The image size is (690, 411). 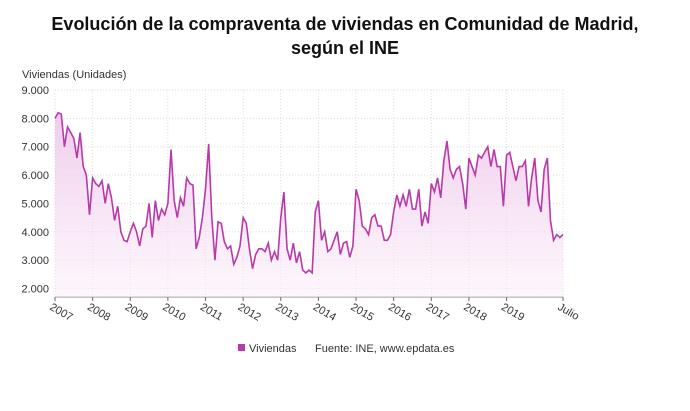 I want to click on x-tick-label: 2017, so click(x=437, y=312).